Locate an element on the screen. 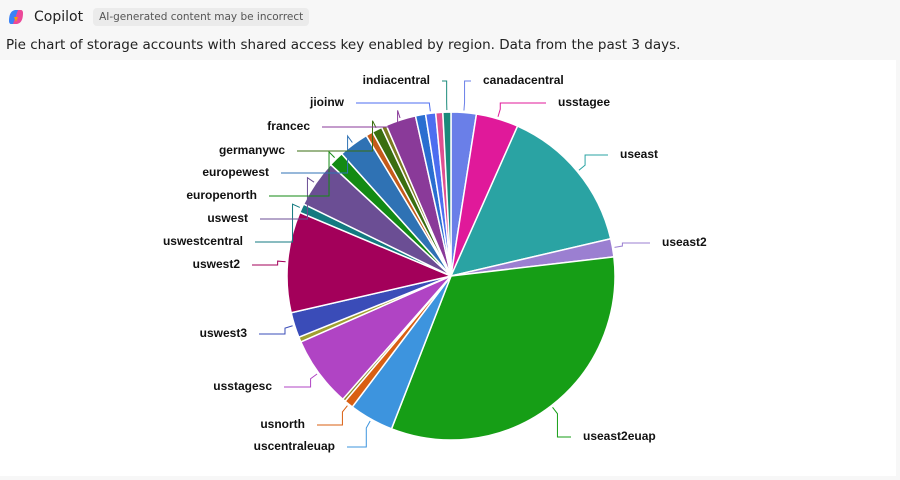  slice-label: uswest3 is located at coordinates (224, 333).